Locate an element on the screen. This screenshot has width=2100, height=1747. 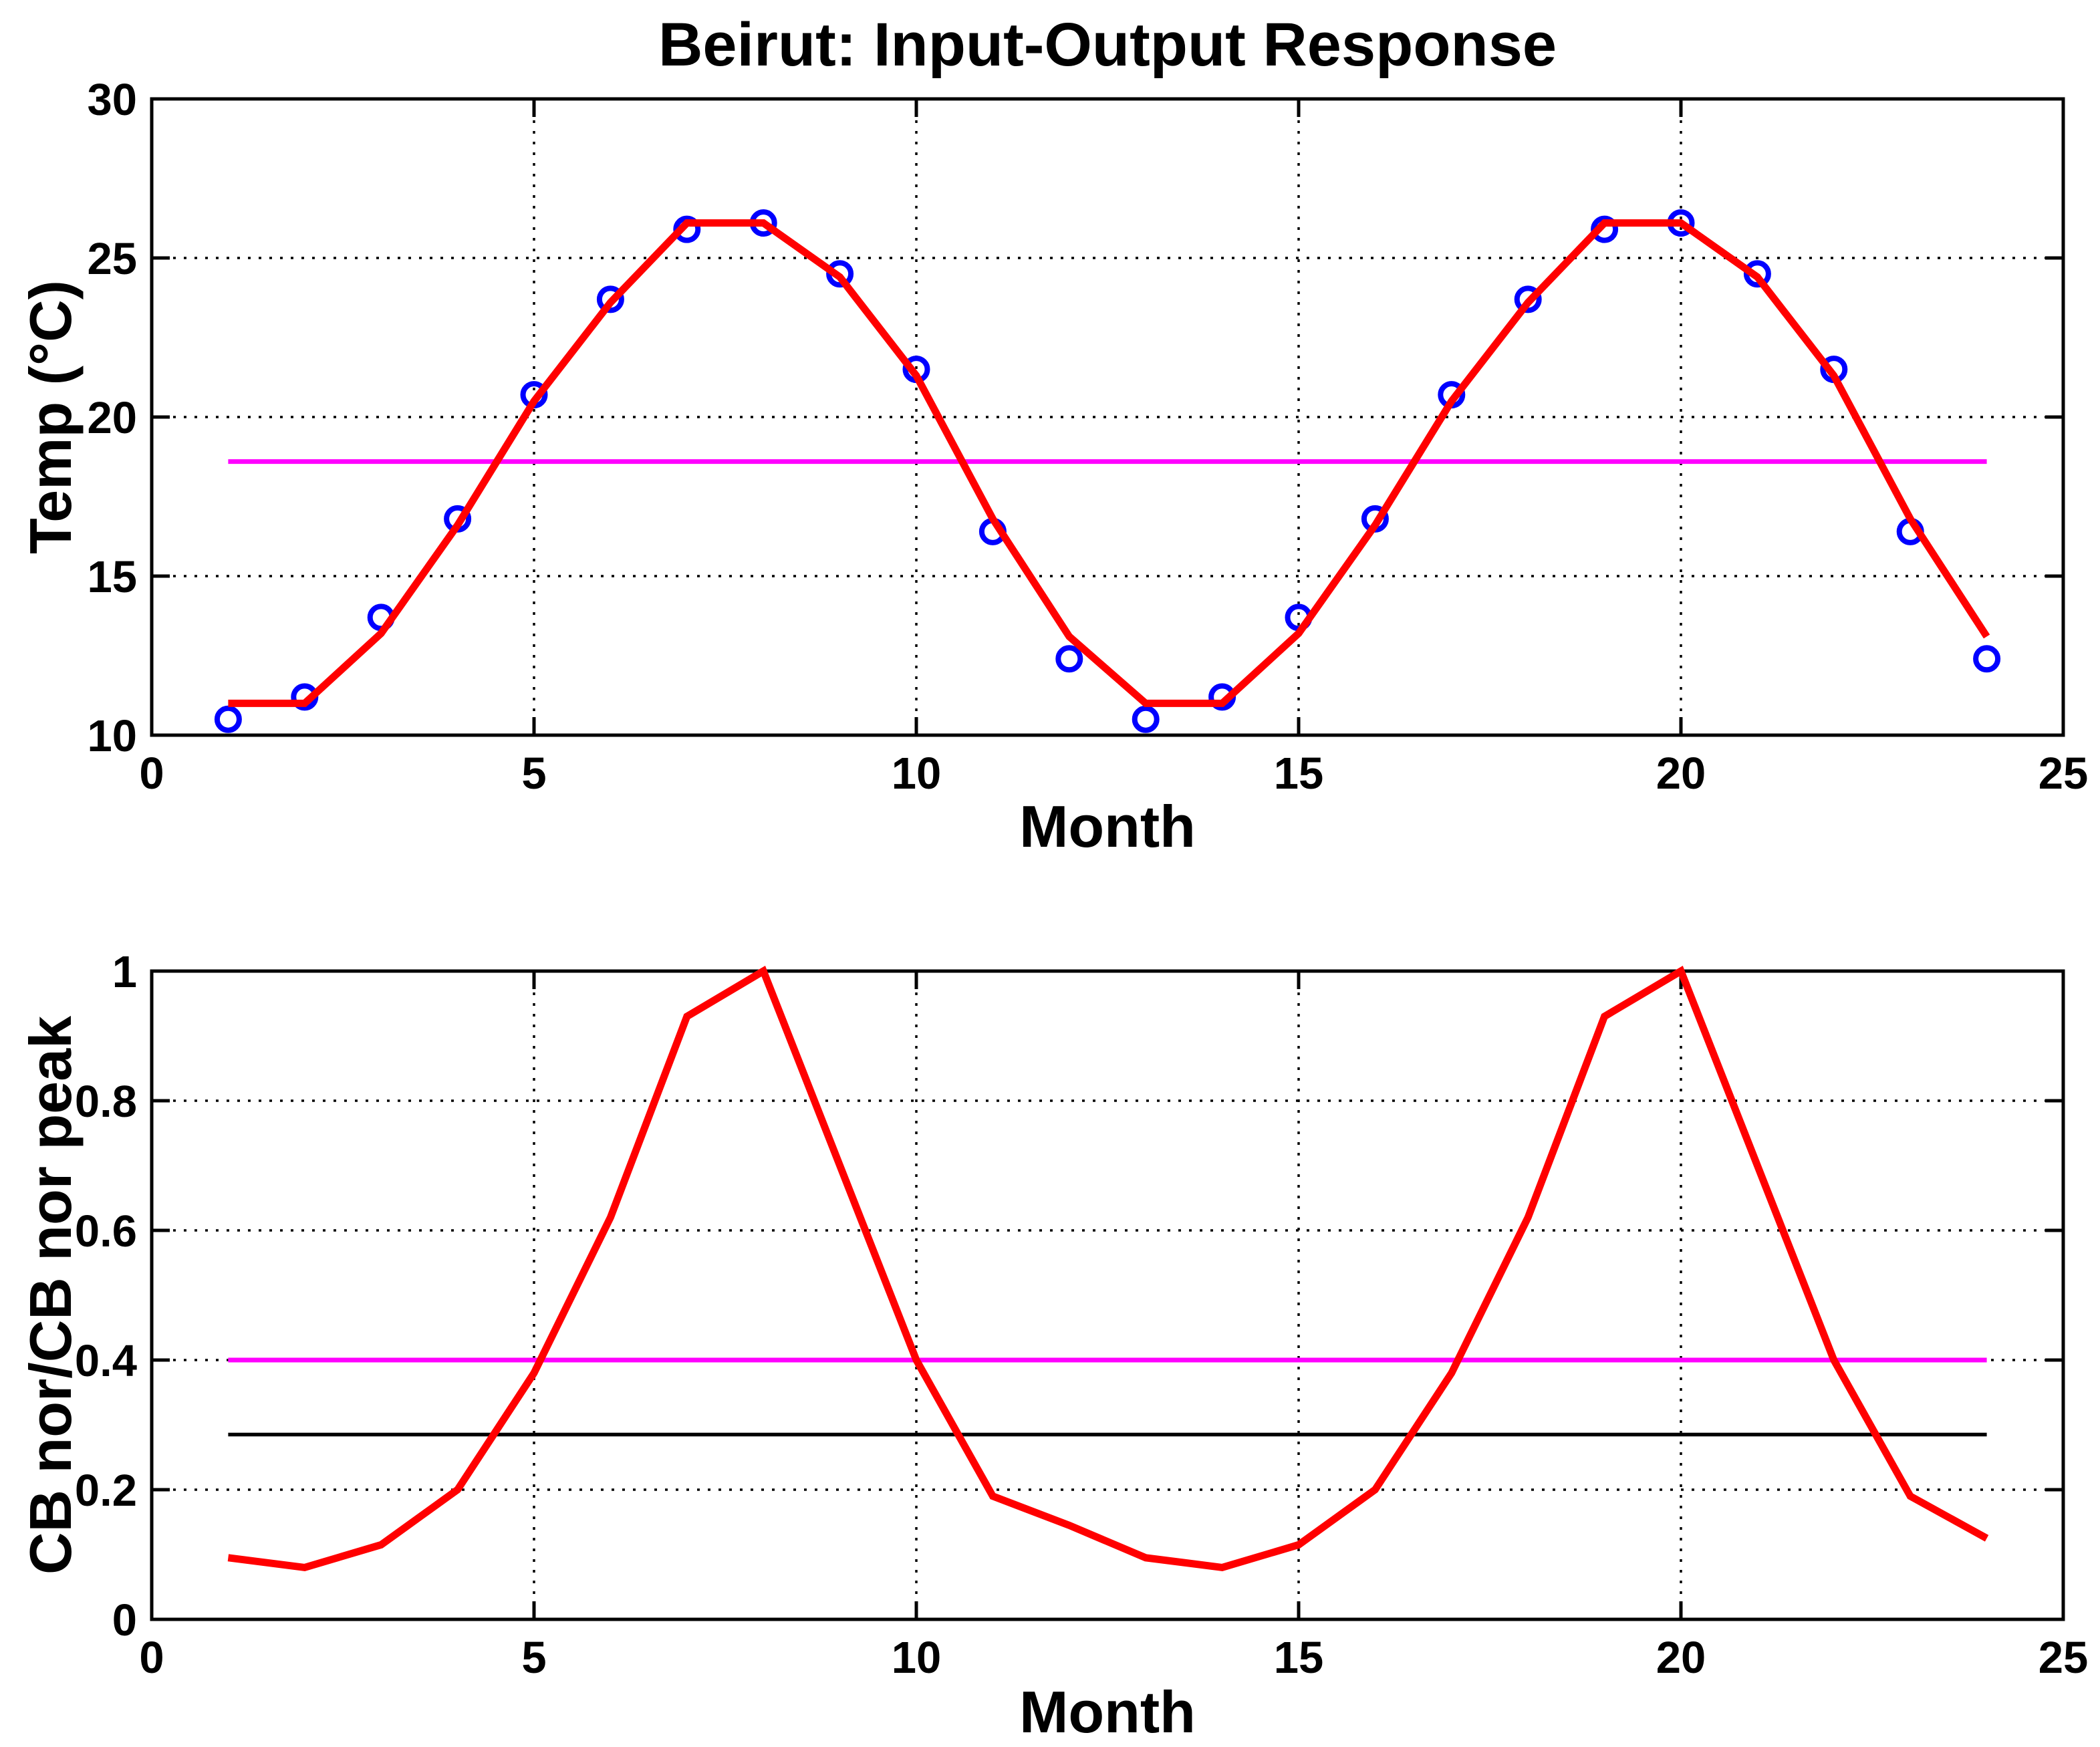
y-tick-label: 15 is located at coordinates (112, 577).